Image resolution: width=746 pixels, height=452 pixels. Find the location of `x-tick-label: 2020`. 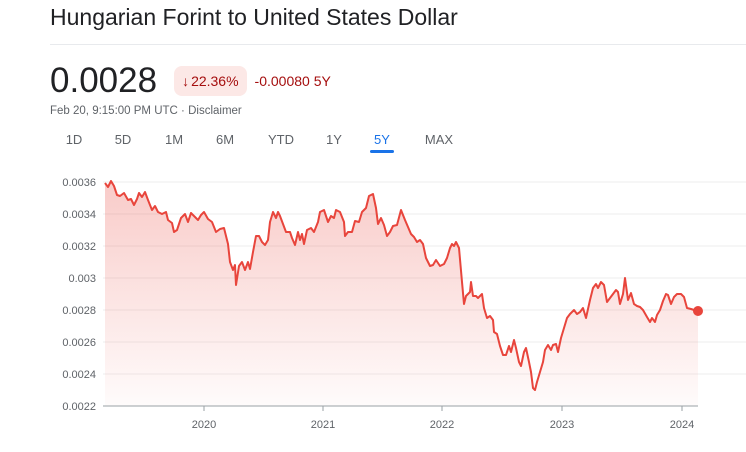

x-tick-label: 2020 is located at coordinates (204, 425).